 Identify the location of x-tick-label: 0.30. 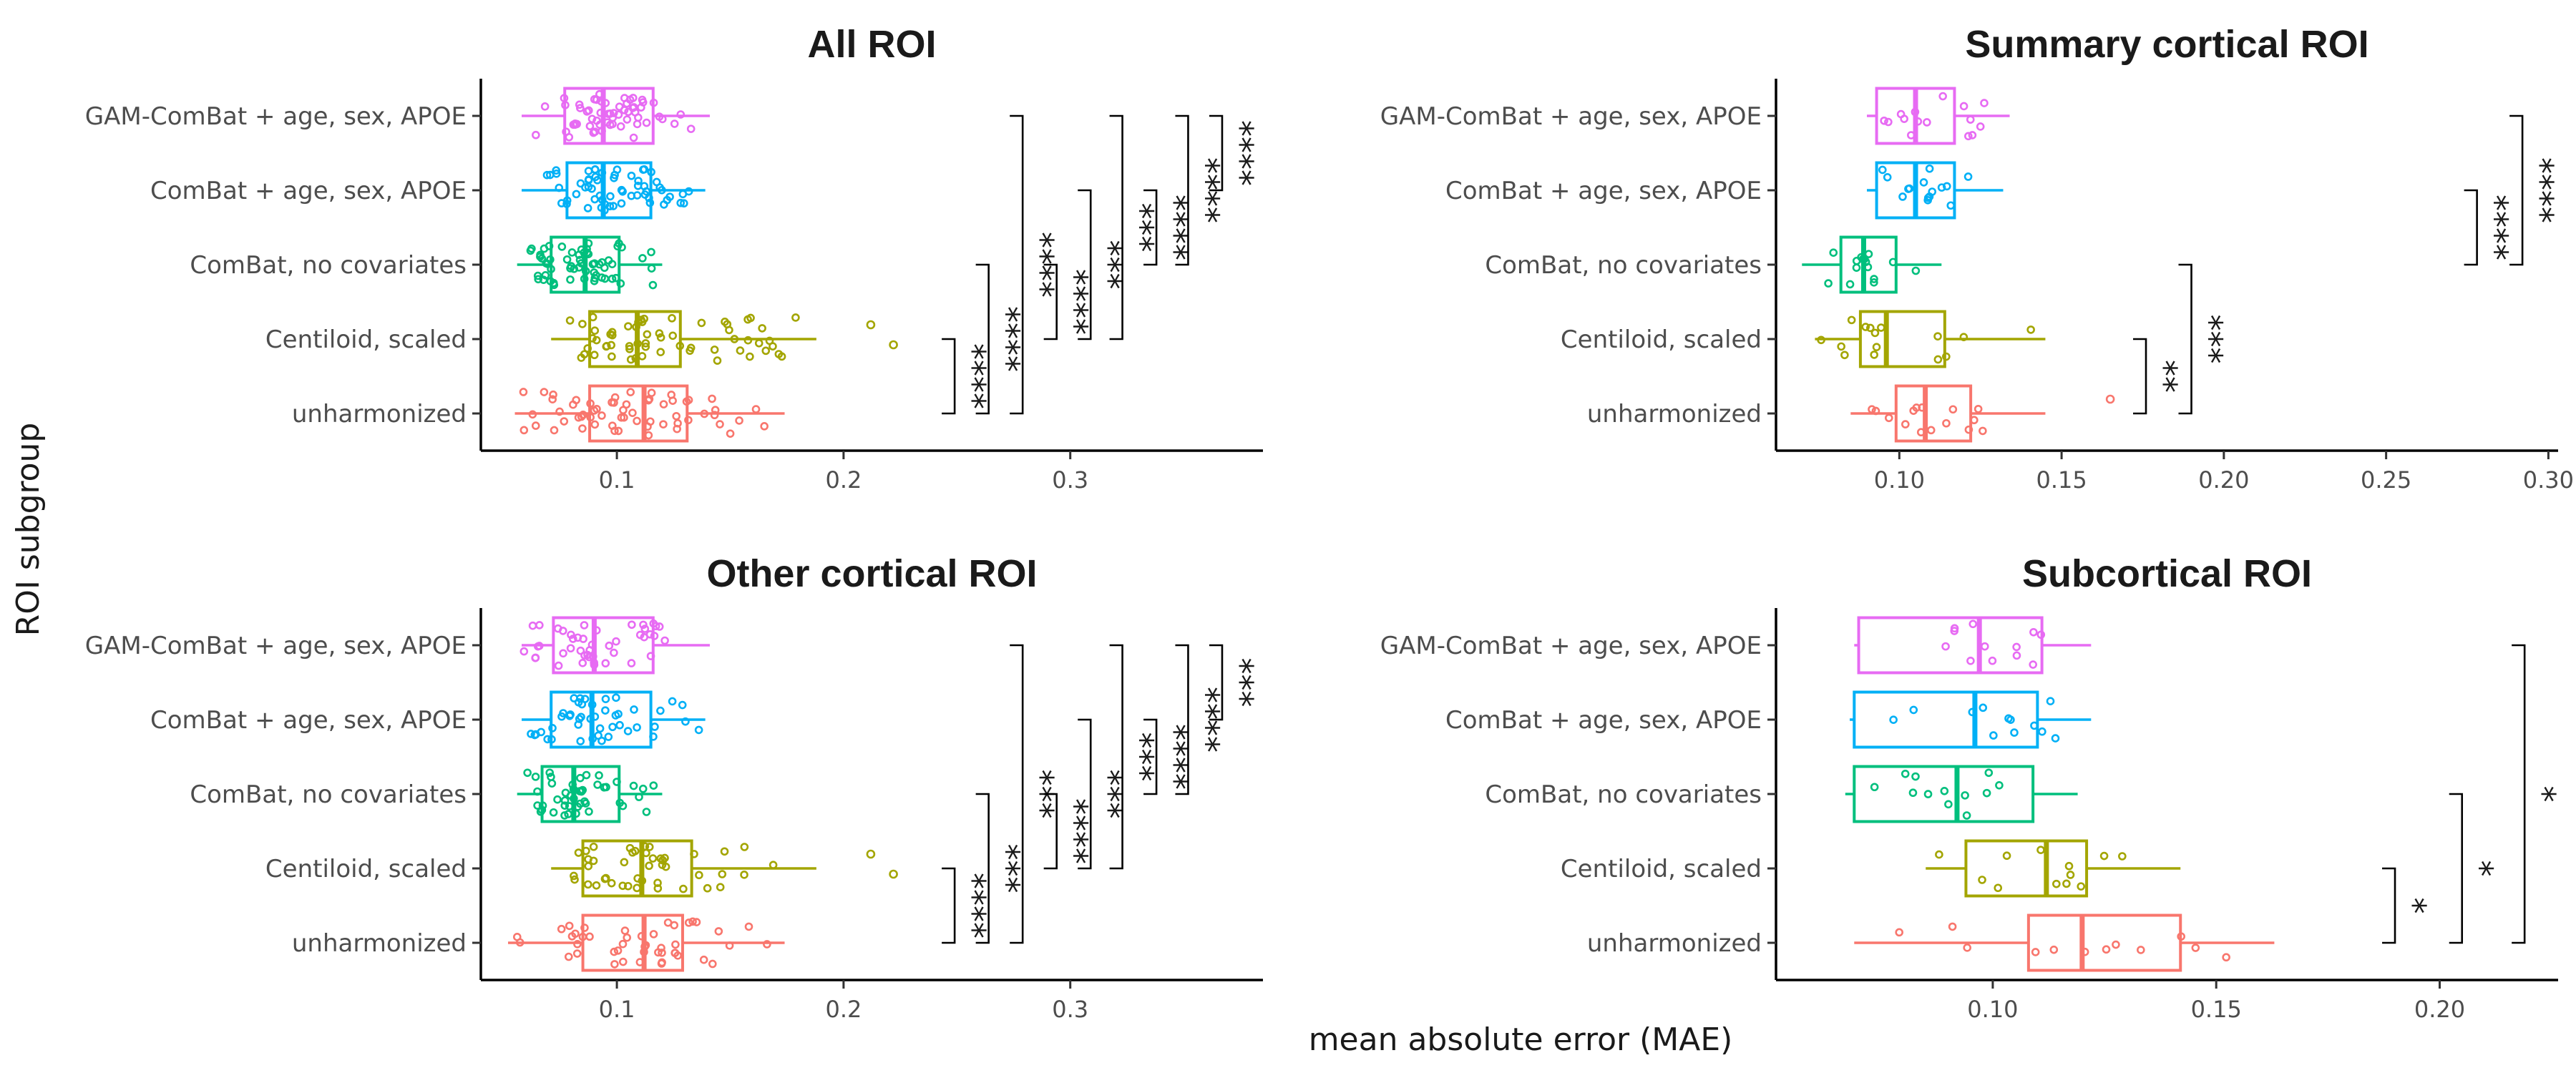
(2548, 480).